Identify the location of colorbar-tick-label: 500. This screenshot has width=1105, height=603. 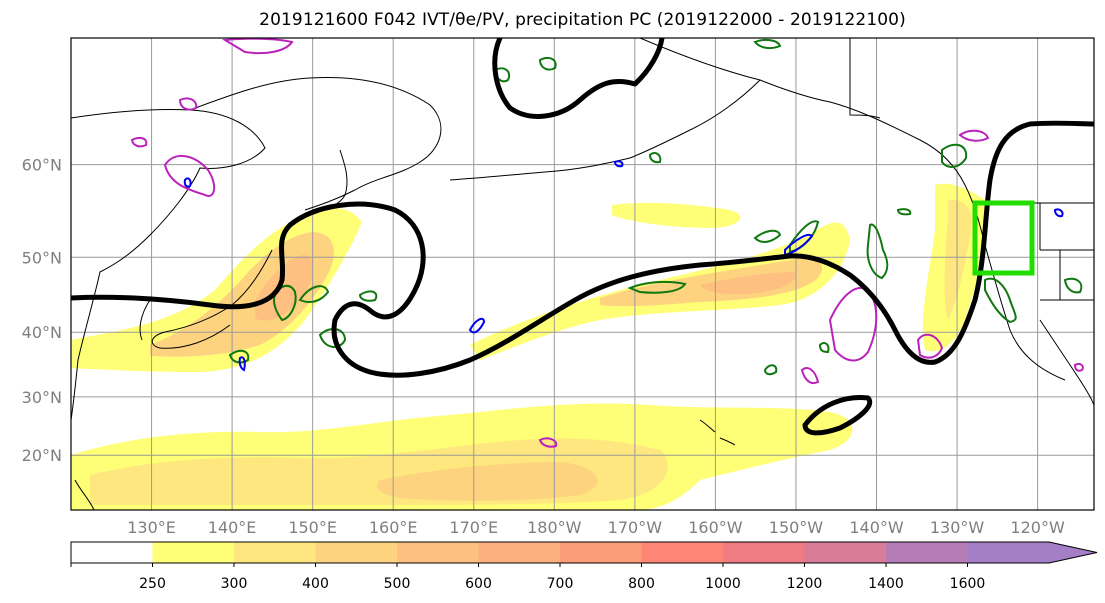
(397, 584).